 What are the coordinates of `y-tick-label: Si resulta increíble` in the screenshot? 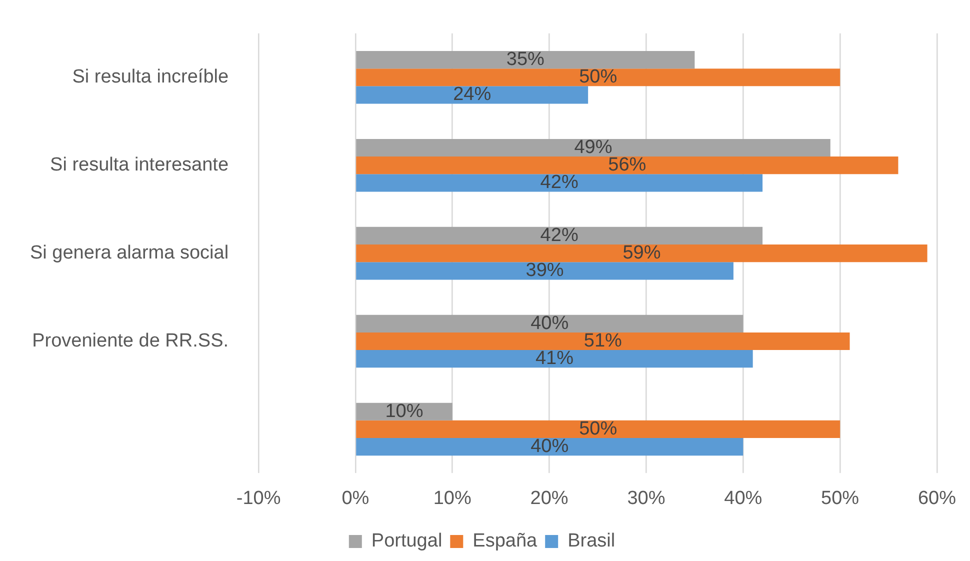 It's located at (150, 77).